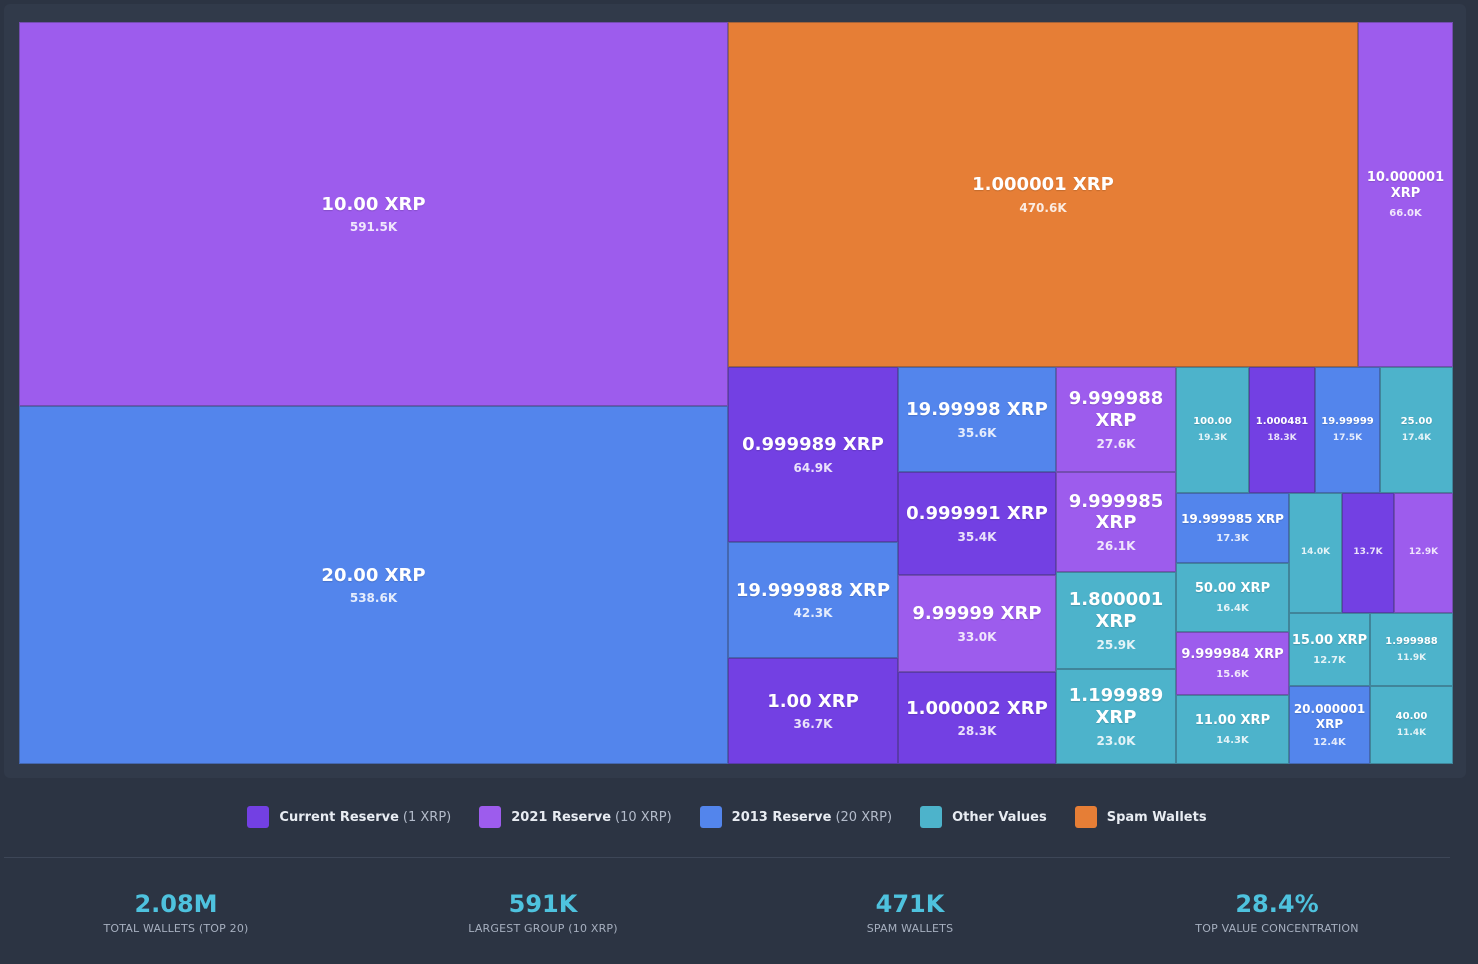  I want to click on tile-value: 13.7K, so click(1368, 552).